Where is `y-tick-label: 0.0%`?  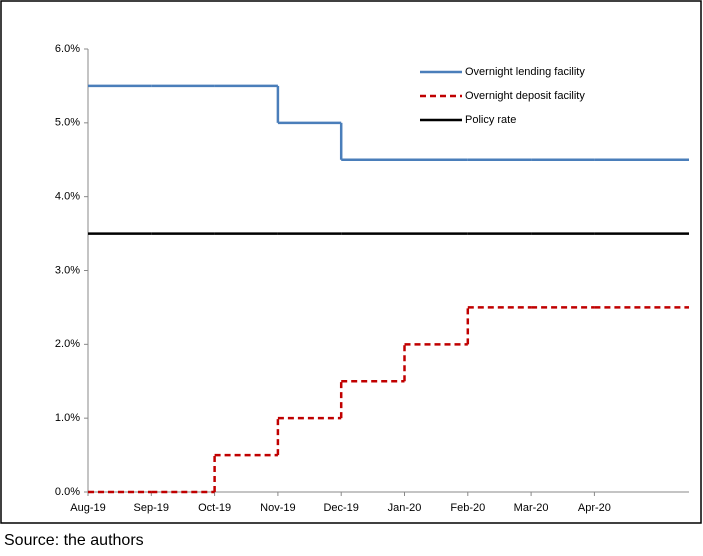
y-tick-label: 0.0% is located at coordinates (67, 492).